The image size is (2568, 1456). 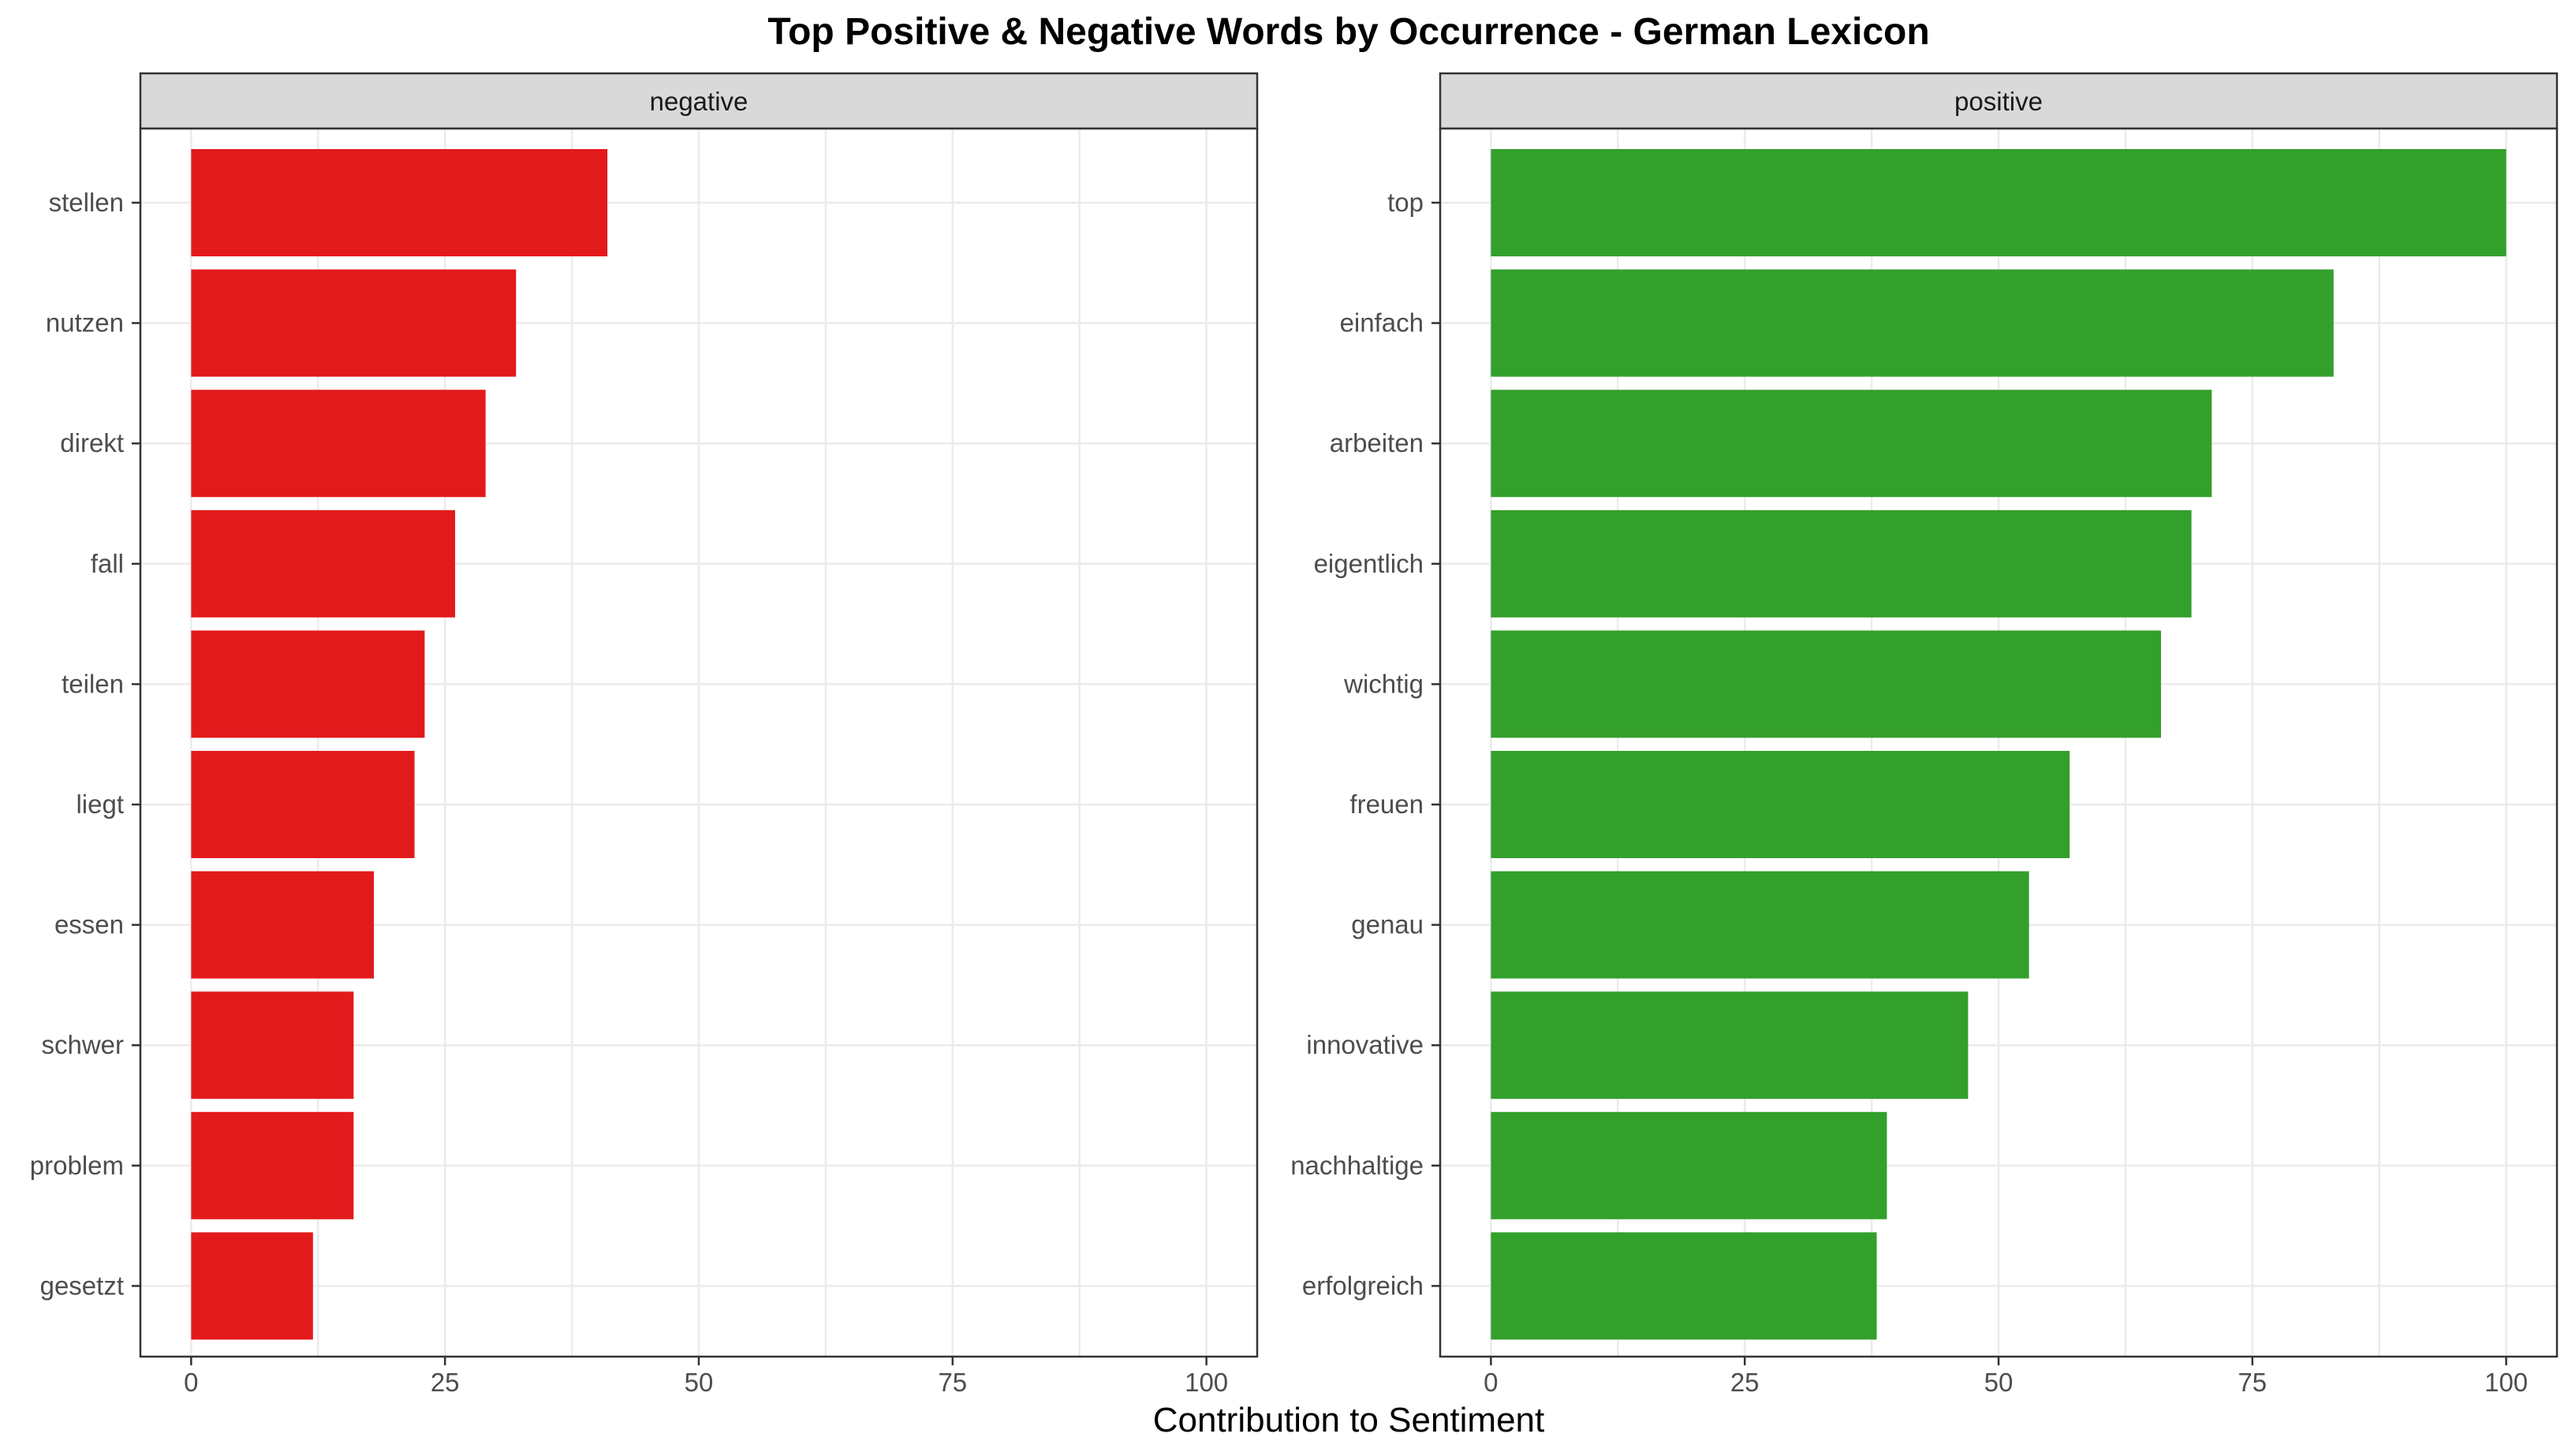 I want to click on bar-stellen, so click(x=399, y=202).